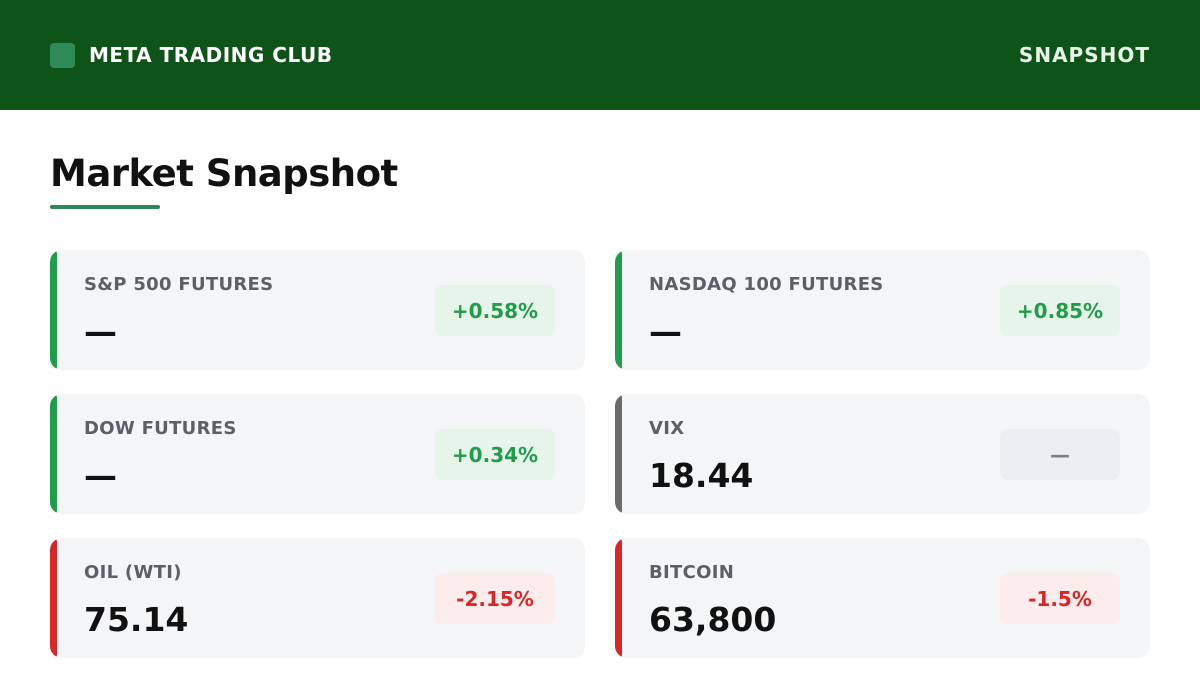 This screenshot has width=1200, height=680. What do you see at coordinates (317, 454) in the screenshot?
I see `market-card: DOW FUTURES — +0.34%` at bounding box center [317, 454].